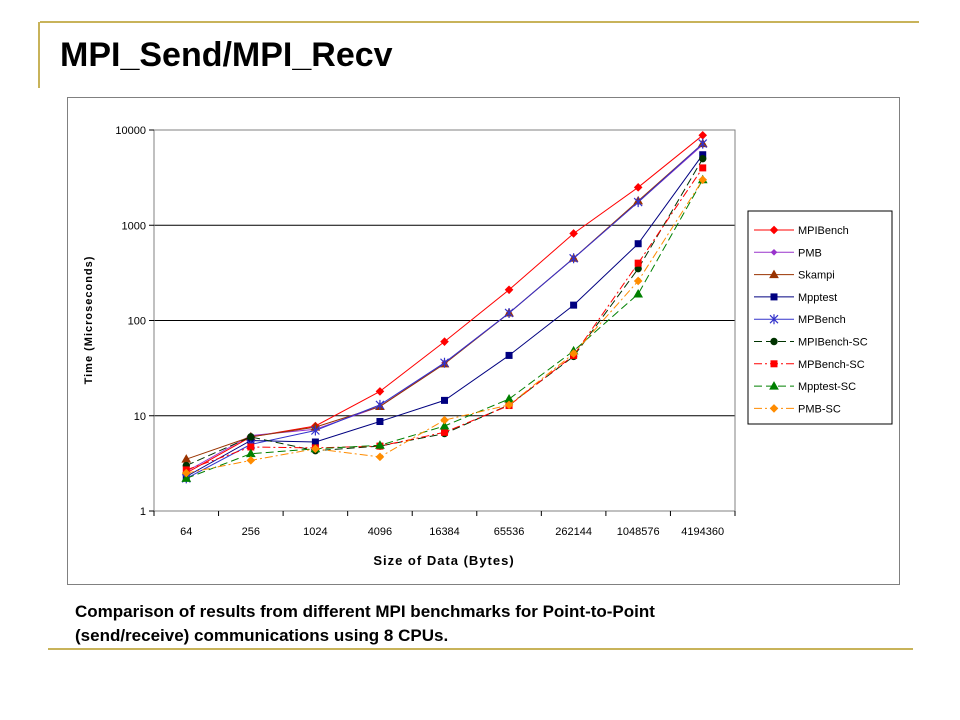  Describe the element at coordinates (315, 532) in the screenshot. I see `x-tick-label: 1024` at that location.